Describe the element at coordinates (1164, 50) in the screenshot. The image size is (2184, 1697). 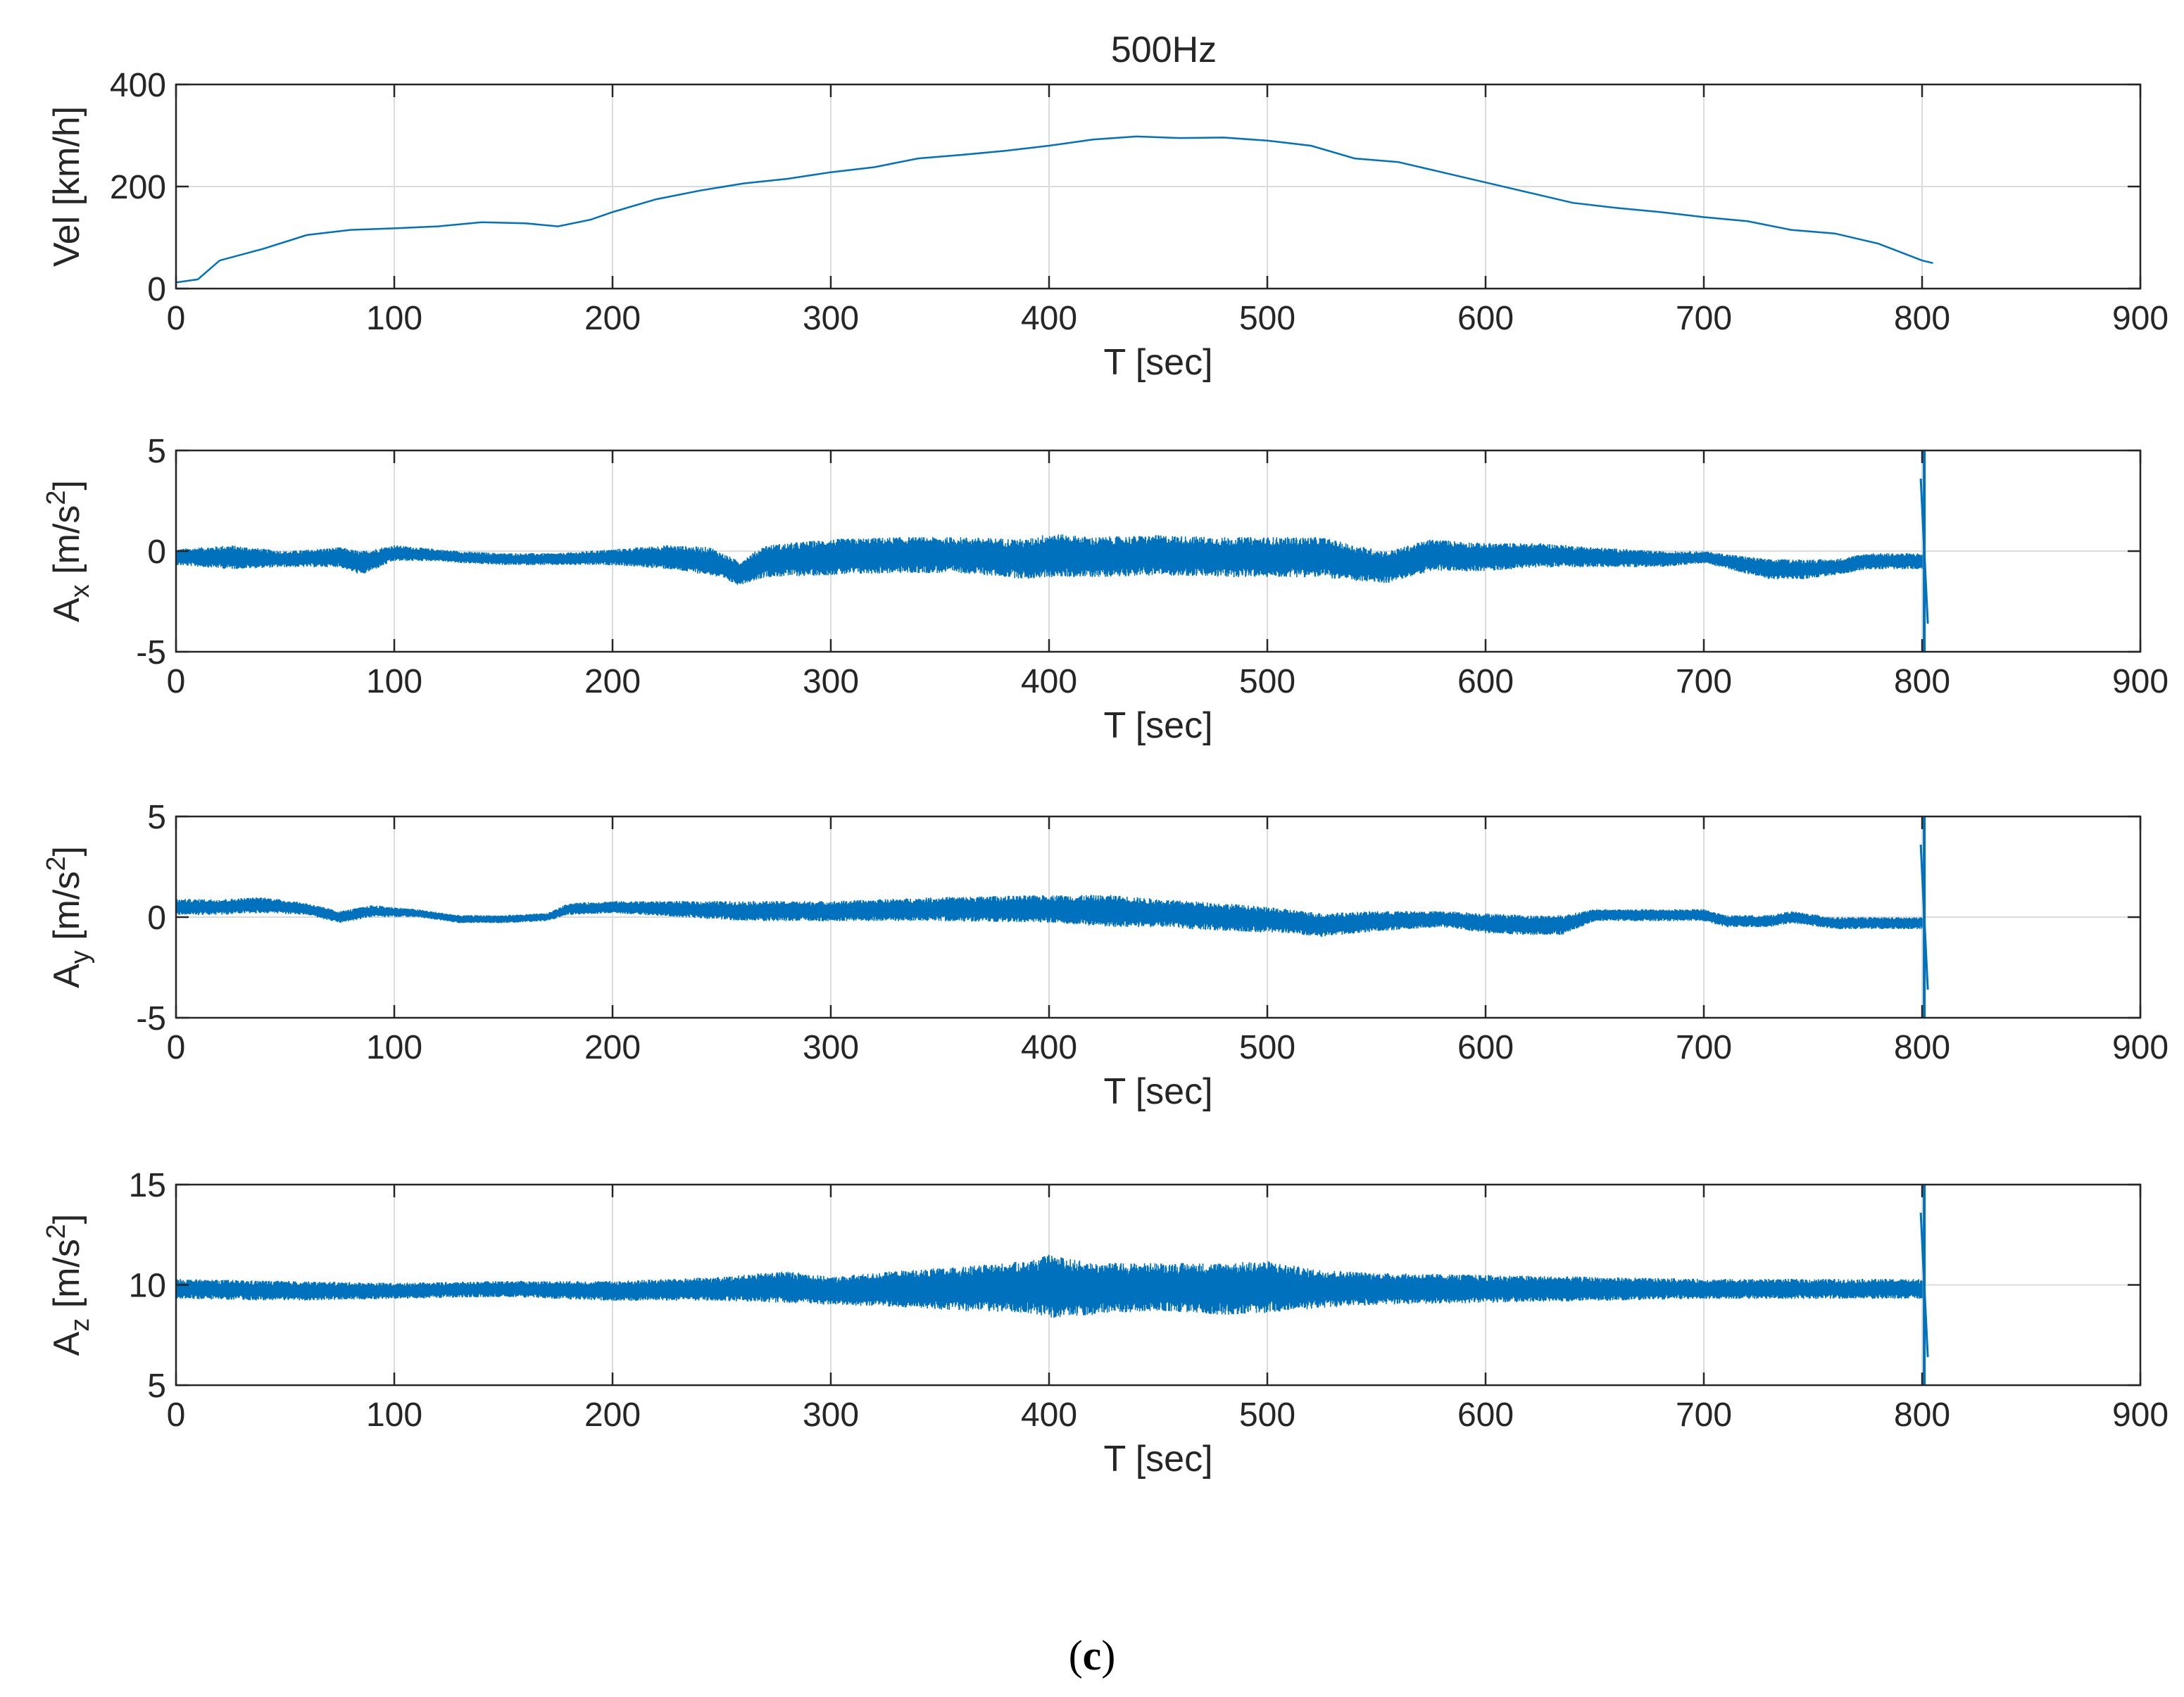
I see `figure-title: 500Hz` at that location.